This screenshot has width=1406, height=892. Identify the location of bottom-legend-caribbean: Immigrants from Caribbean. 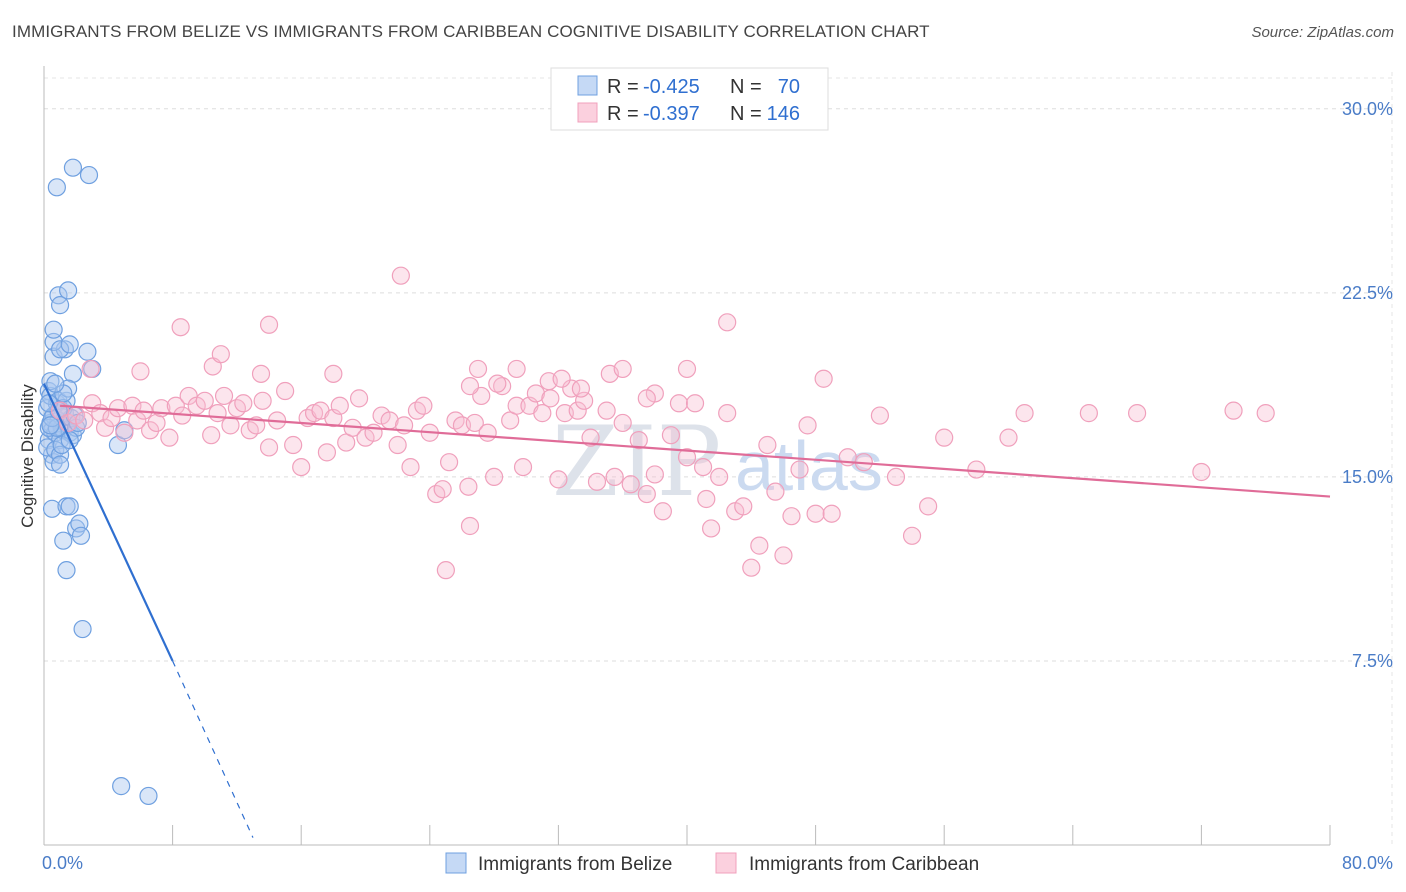
(864, 864).